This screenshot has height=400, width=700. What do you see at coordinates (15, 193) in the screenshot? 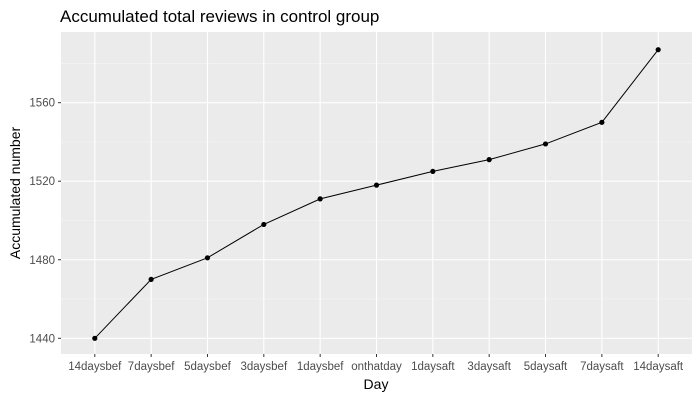
I see `y-axis-title: Accumulated number` at bounding box center [15, 193].